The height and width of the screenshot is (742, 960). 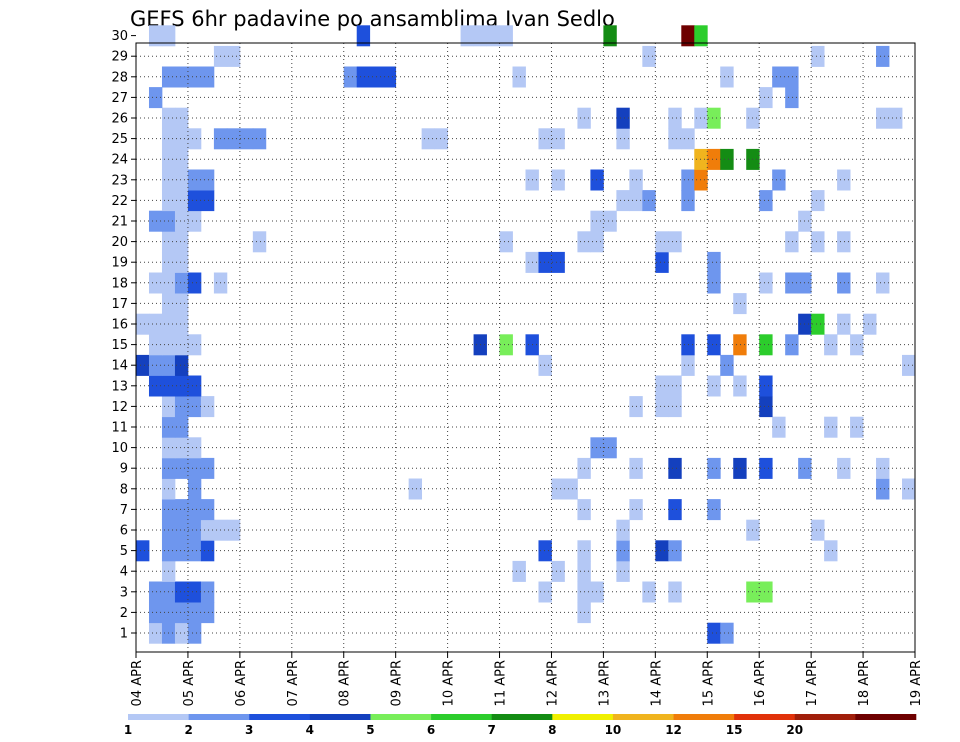 I want to click on legend-label: 2, so click(x=188, y=730).